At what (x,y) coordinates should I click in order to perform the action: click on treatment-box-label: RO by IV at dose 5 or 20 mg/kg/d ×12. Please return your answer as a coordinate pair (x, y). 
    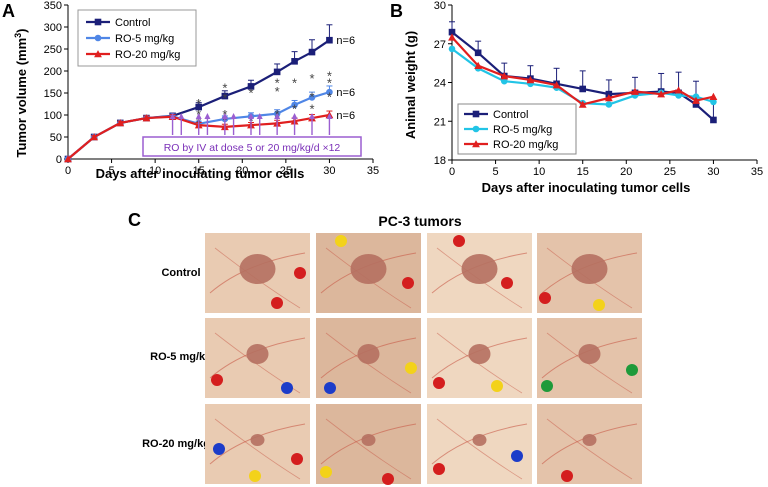
    Looking at the image, I should click on (252, 148).